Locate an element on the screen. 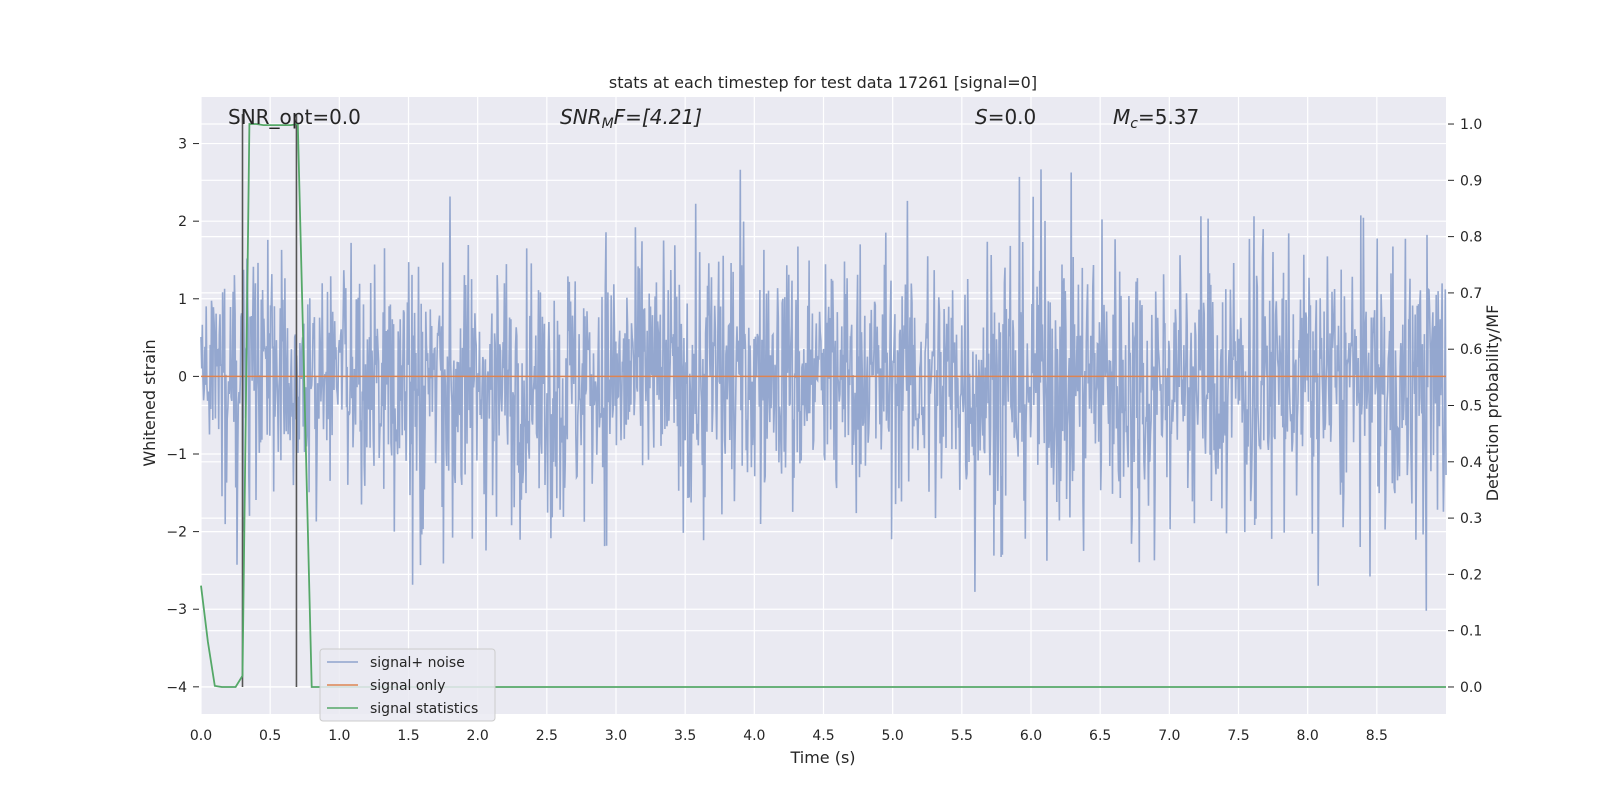 Image resolution: width=1600 pixels, height=800 pixels. x-tick-label: 2.5 is located at coordinates (547, 736).